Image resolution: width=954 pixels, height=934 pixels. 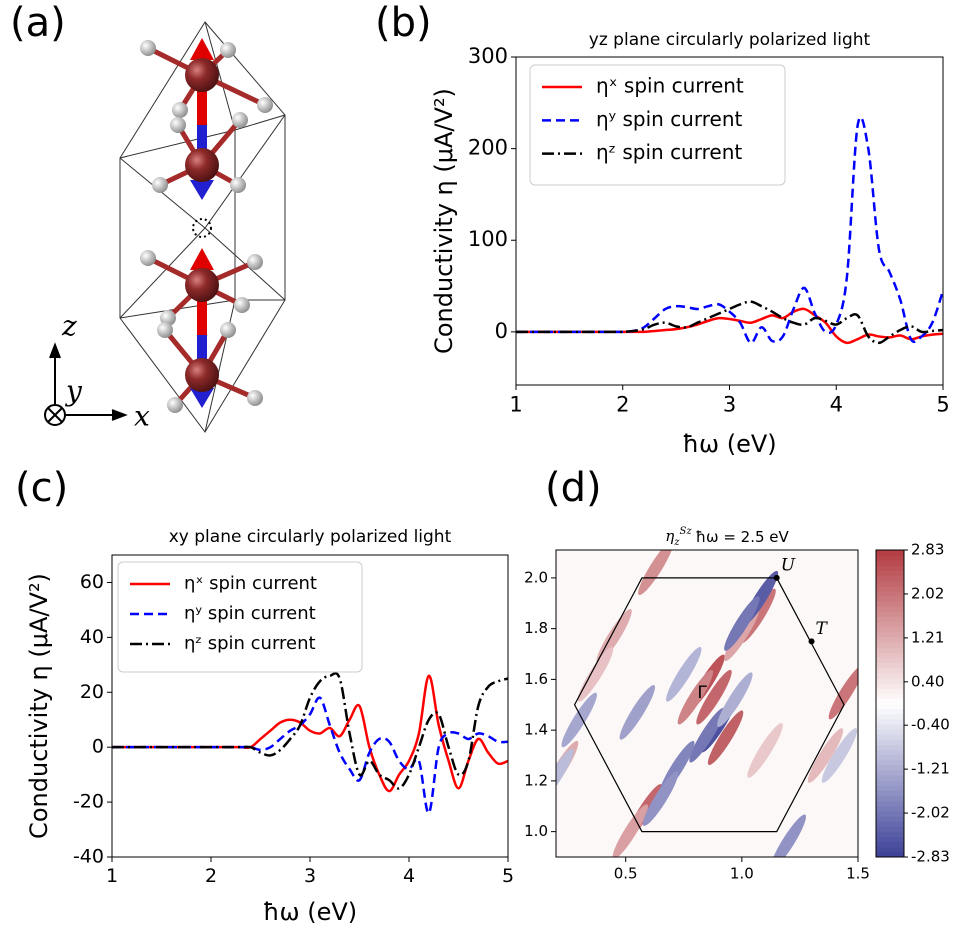 I want to click on x-tick-label: 3, so click(x=310, y=876).